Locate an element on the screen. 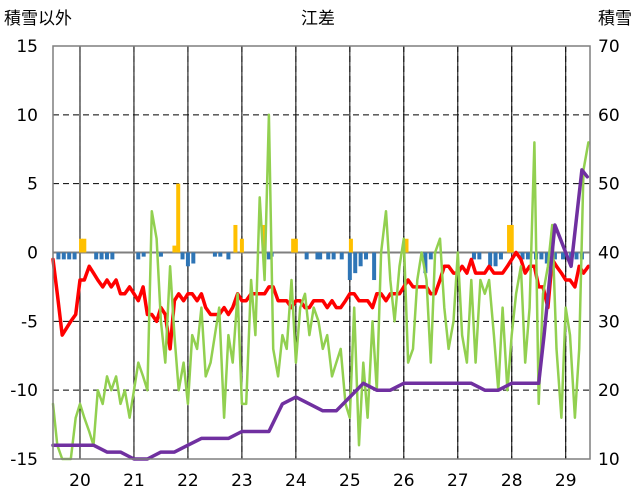 The height and width of the screenshot is (501, 636). chart-title: 江差 is located at coordinates (318, 19).